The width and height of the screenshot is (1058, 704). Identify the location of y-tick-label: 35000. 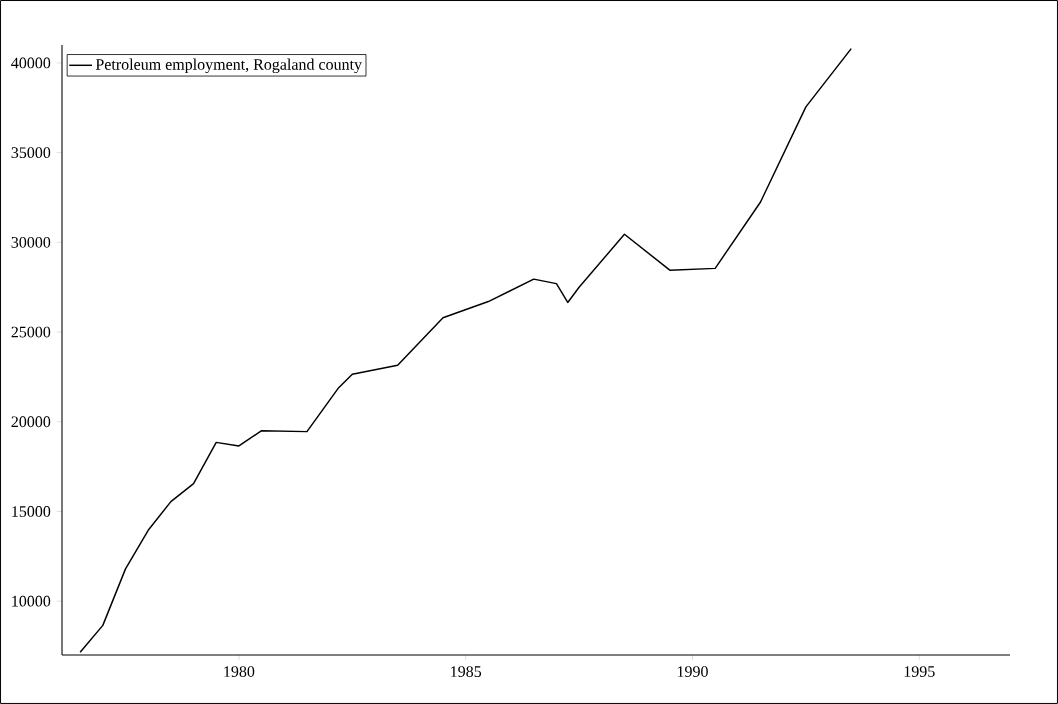
(31, 153).